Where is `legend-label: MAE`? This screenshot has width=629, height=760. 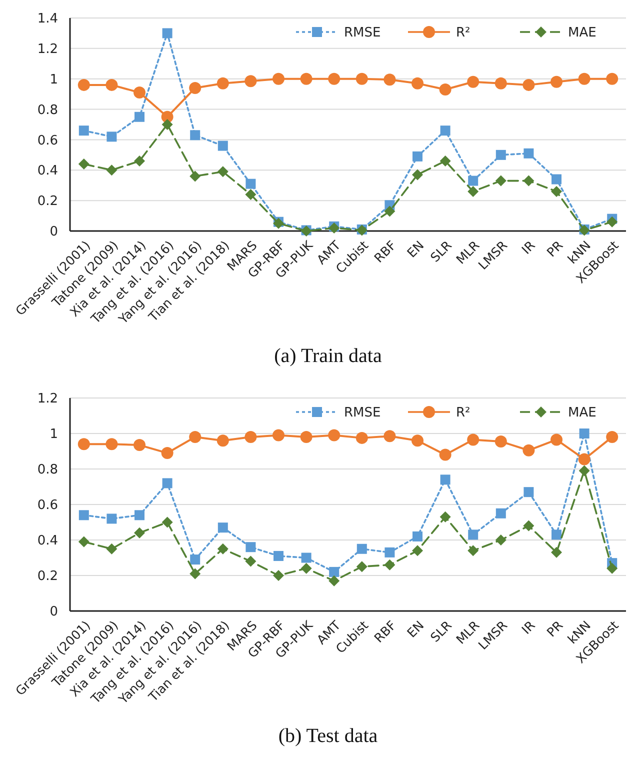
legend-label: MAE is located at coordinates (582, 33).